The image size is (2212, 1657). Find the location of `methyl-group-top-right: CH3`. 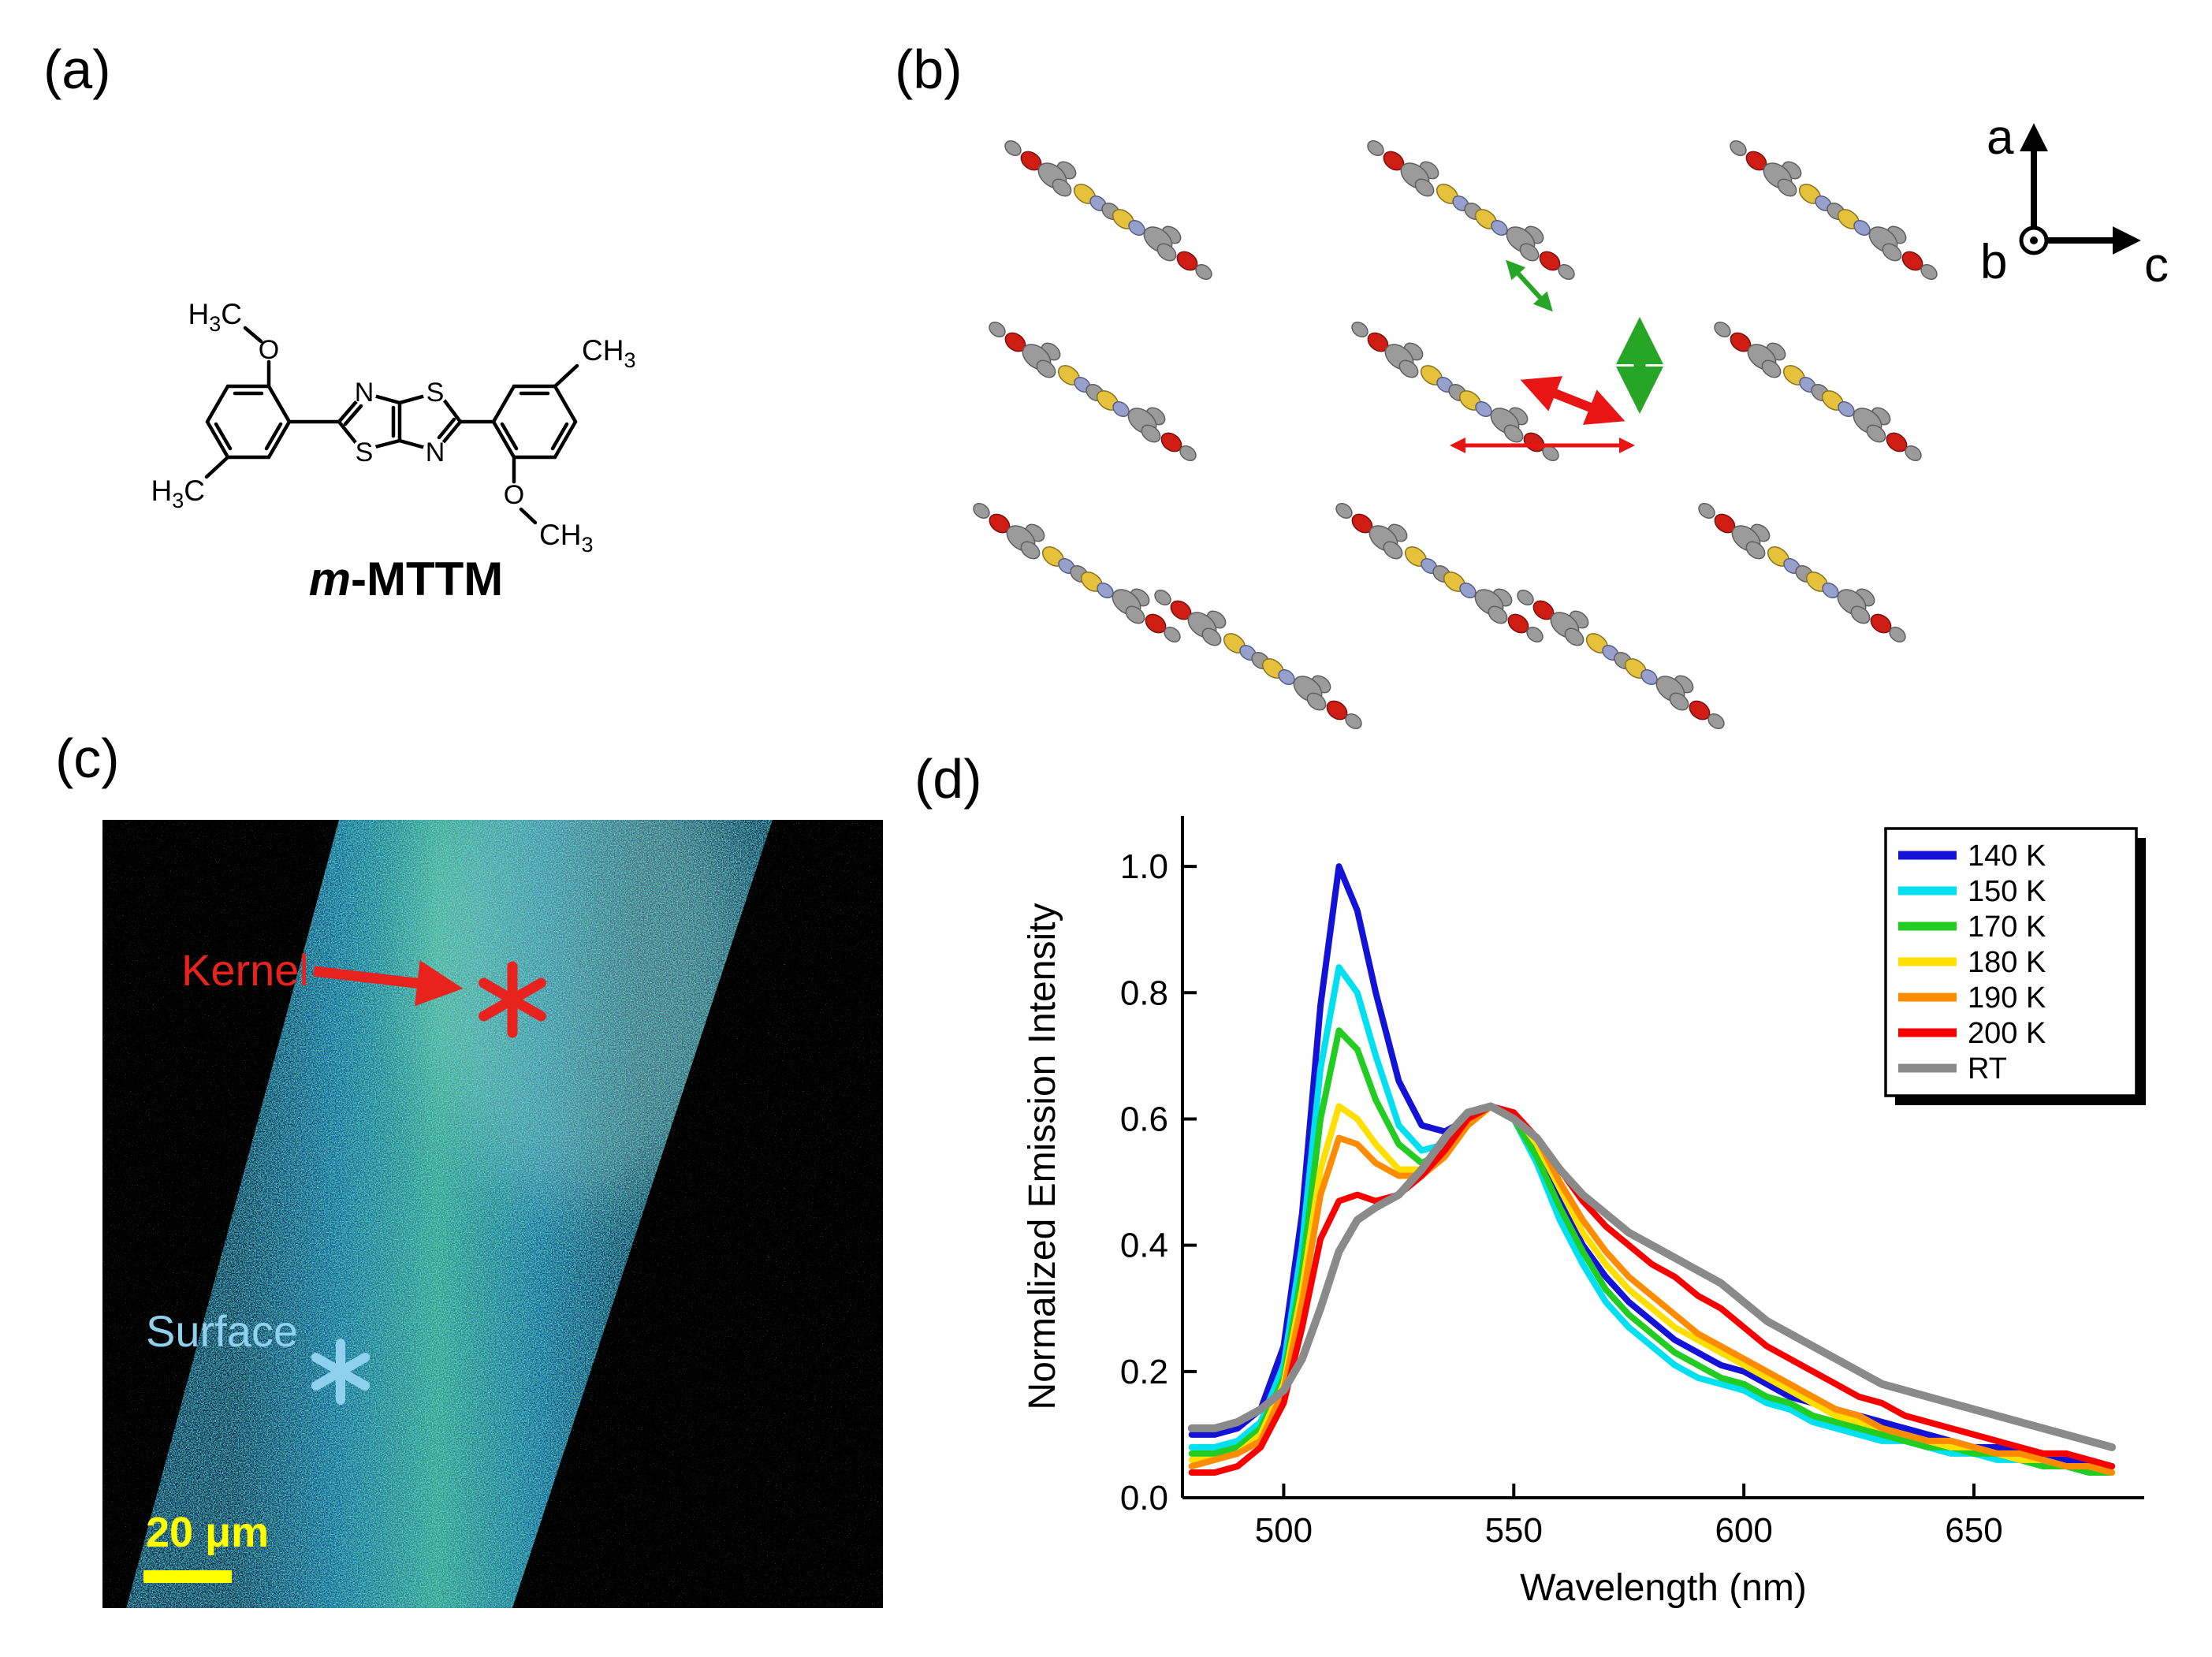

methyl-group-top-right: CH3 is located at coordinates (594, 361).